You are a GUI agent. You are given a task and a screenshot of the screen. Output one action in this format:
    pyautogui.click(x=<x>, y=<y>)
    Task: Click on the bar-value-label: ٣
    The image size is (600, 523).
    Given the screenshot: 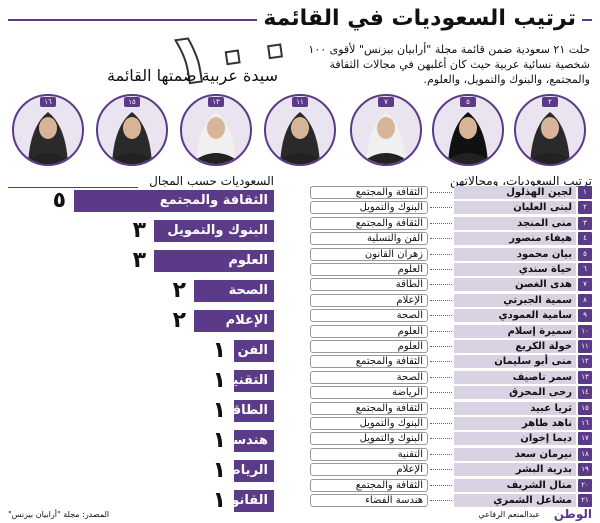 What is the action you would take?
    pyautogui.click(x=139, y=260)
    